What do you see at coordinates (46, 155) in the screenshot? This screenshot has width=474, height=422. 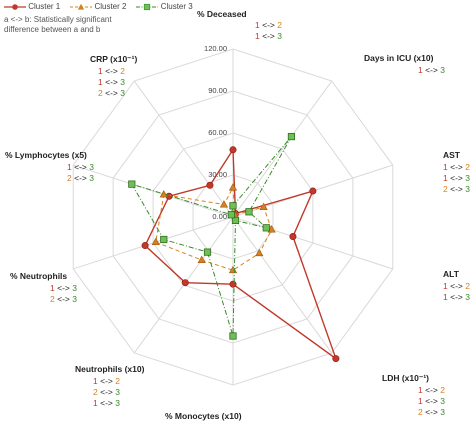 I see `axis-label-8: % Lymphocytes (x5)` at bounding box center [46, 155].